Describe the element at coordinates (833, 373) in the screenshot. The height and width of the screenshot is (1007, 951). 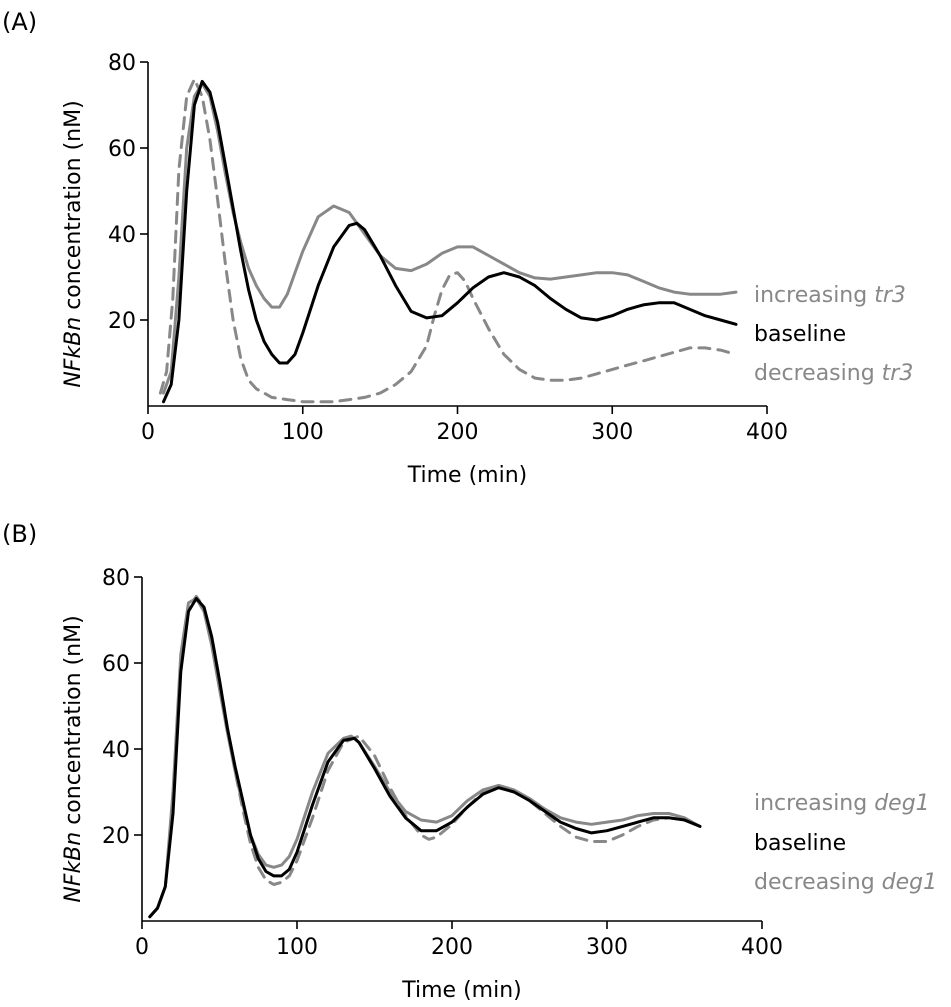
I see `legend-entry-2: decreasing tr3` at that location.